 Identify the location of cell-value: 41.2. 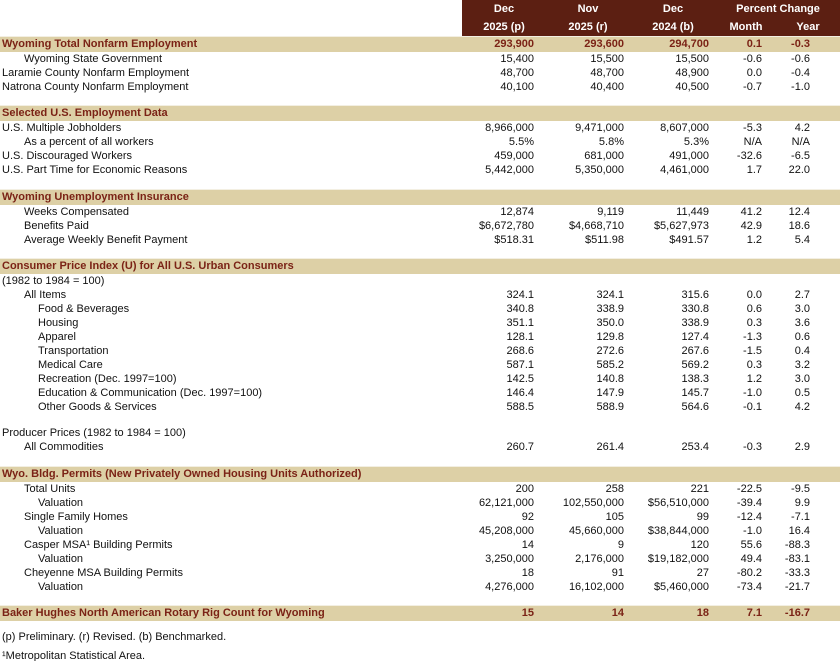
(751, 211).